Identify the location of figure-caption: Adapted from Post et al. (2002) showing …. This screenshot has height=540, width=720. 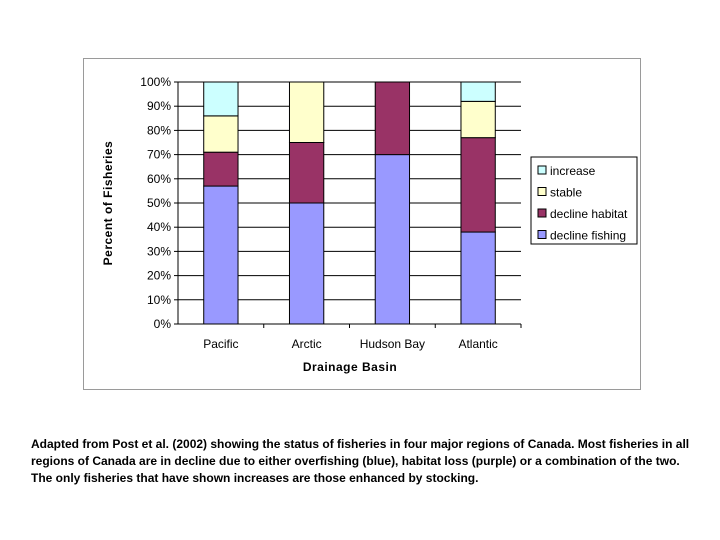
(360, 461).